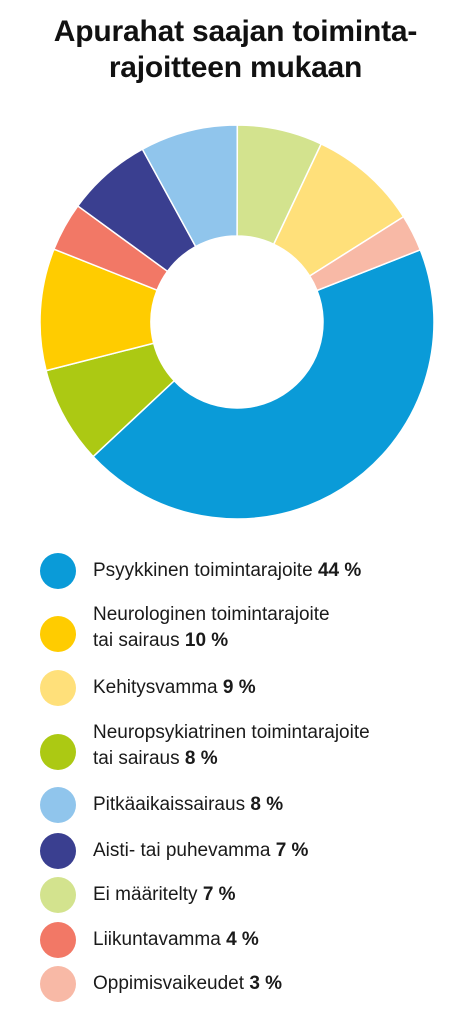 The image size is (471, 1024). Describe the element at coordinates (231, 732) in the screenshot. I see `legend-label-text: Neuropsykiatrinen toimintarajoite` at that location.